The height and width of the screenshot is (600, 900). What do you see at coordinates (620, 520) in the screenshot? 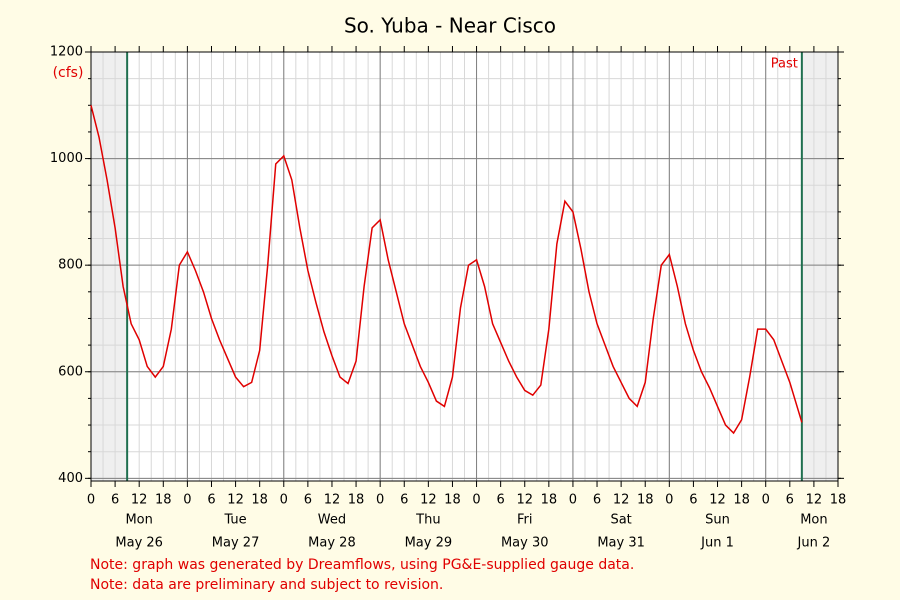
I see `weekday-label: Sat` at bounding box center [620, 520].